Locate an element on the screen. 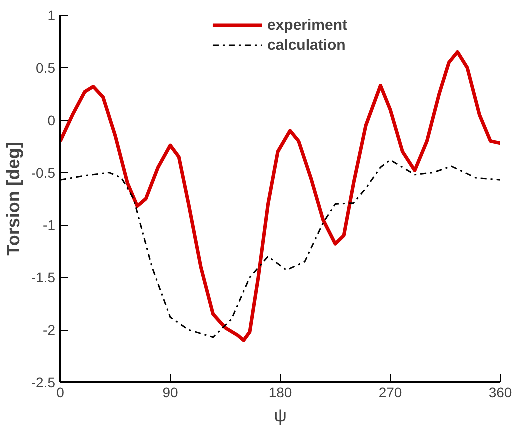  y-tick-label: 1 is located at coordinates (52, 16).